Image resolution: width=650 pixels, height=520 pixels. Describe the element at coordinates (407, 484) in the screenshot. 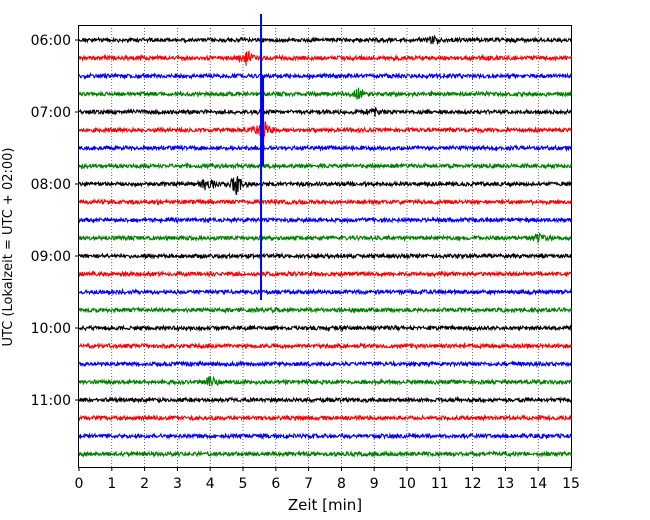

I see `x-tick-label: 10` at that location.